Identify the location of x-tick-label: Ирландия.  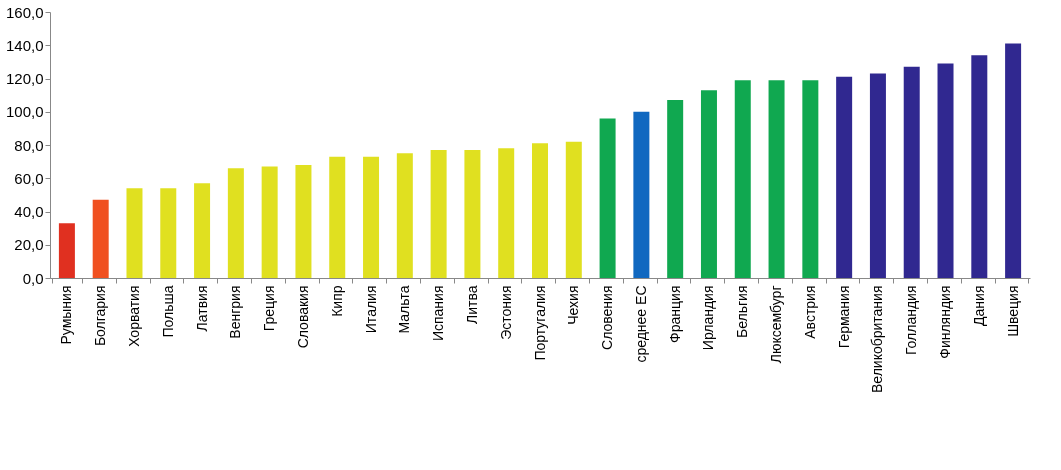
(708, 318).